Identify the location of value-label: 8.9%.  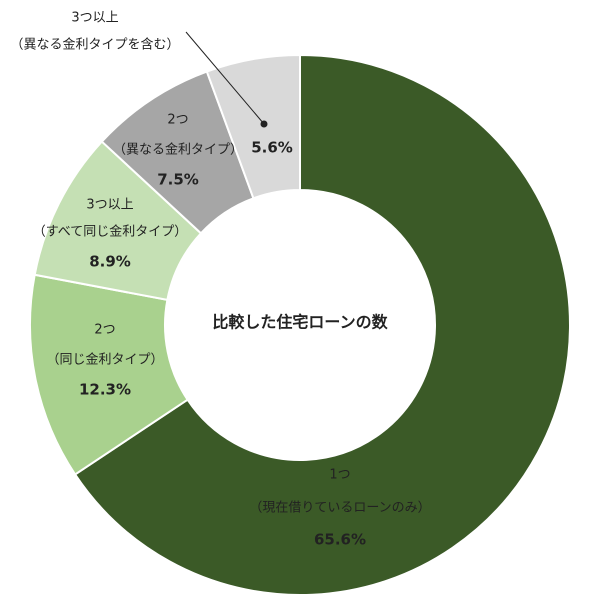
(110, 262).